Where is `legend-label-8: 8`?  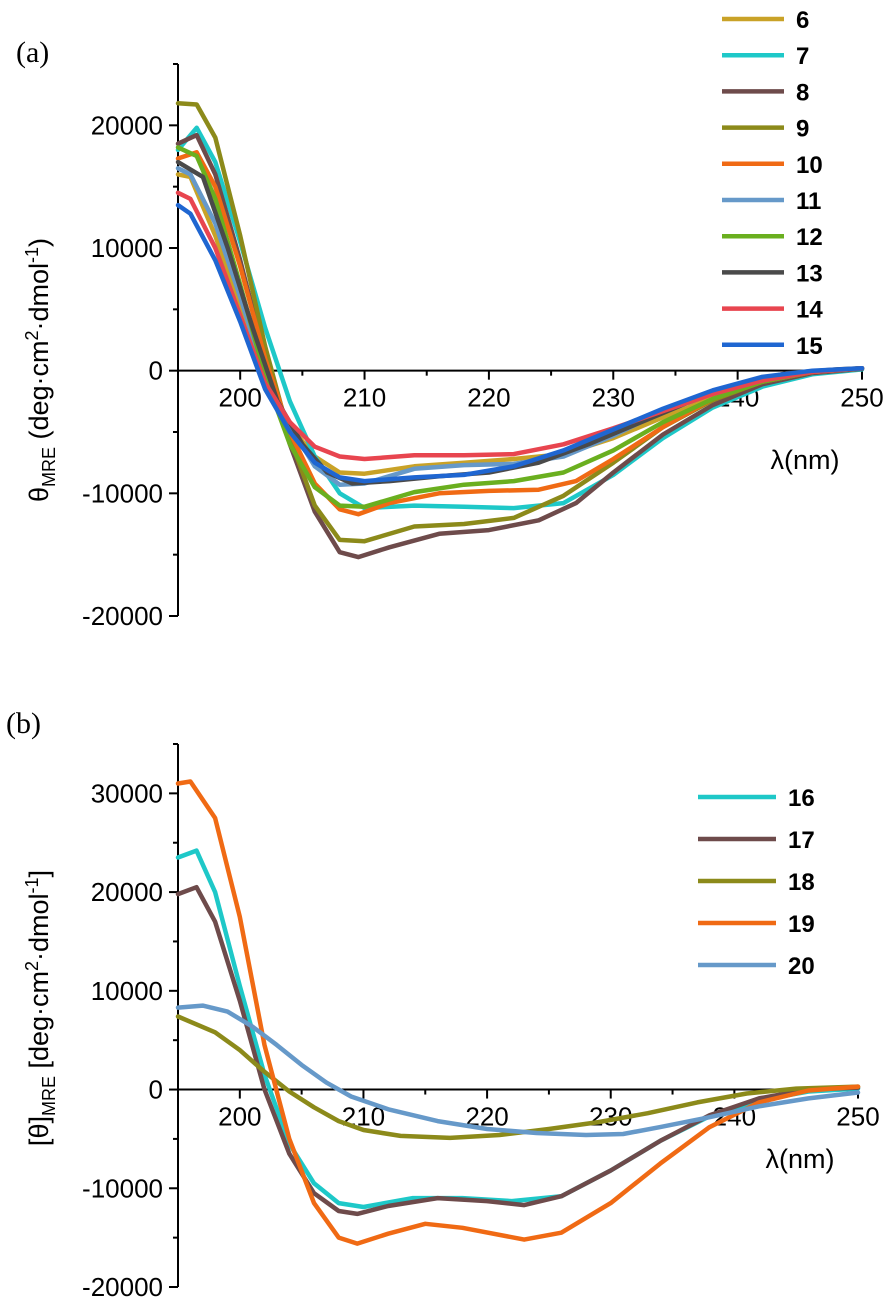 legend-label-8: 8 is located at coordinates (802, 92).